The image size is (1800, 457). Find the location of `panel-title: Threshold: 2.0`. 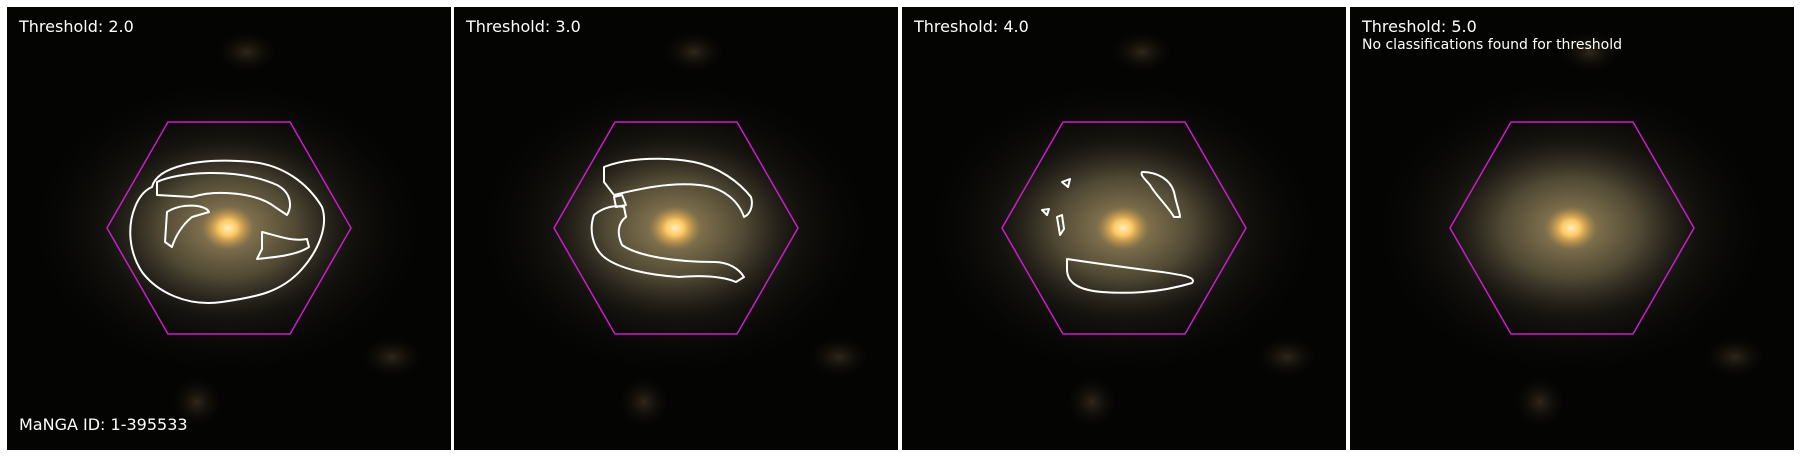

panel-title: Threshold: 2.0 is located at coordinates (76, 26).